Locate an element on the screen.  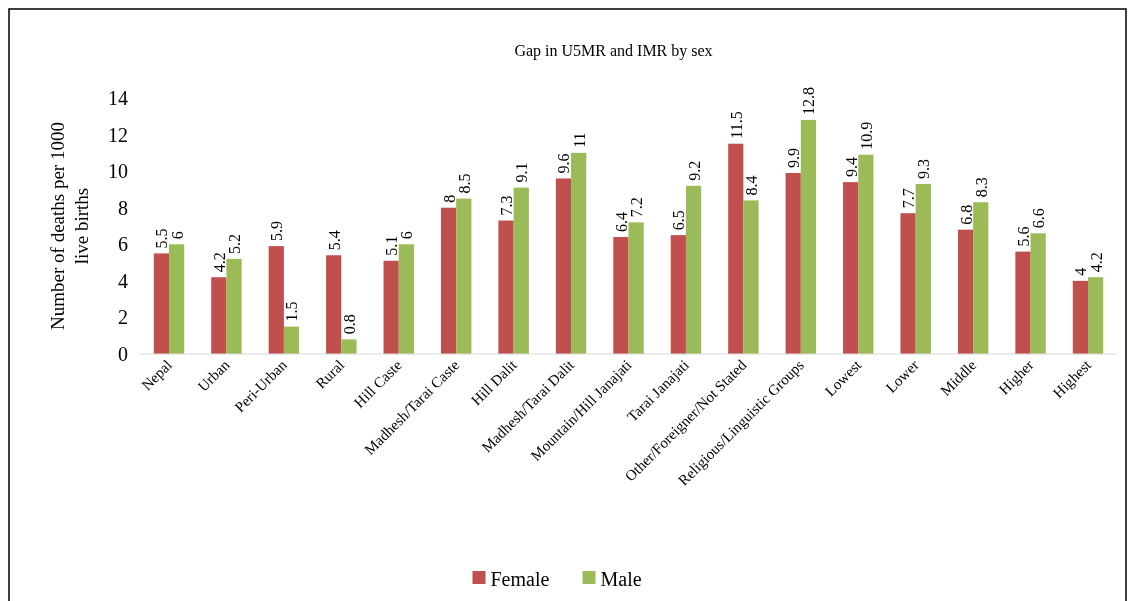
data-label: 5.2 is located at coordinates (235, 243).